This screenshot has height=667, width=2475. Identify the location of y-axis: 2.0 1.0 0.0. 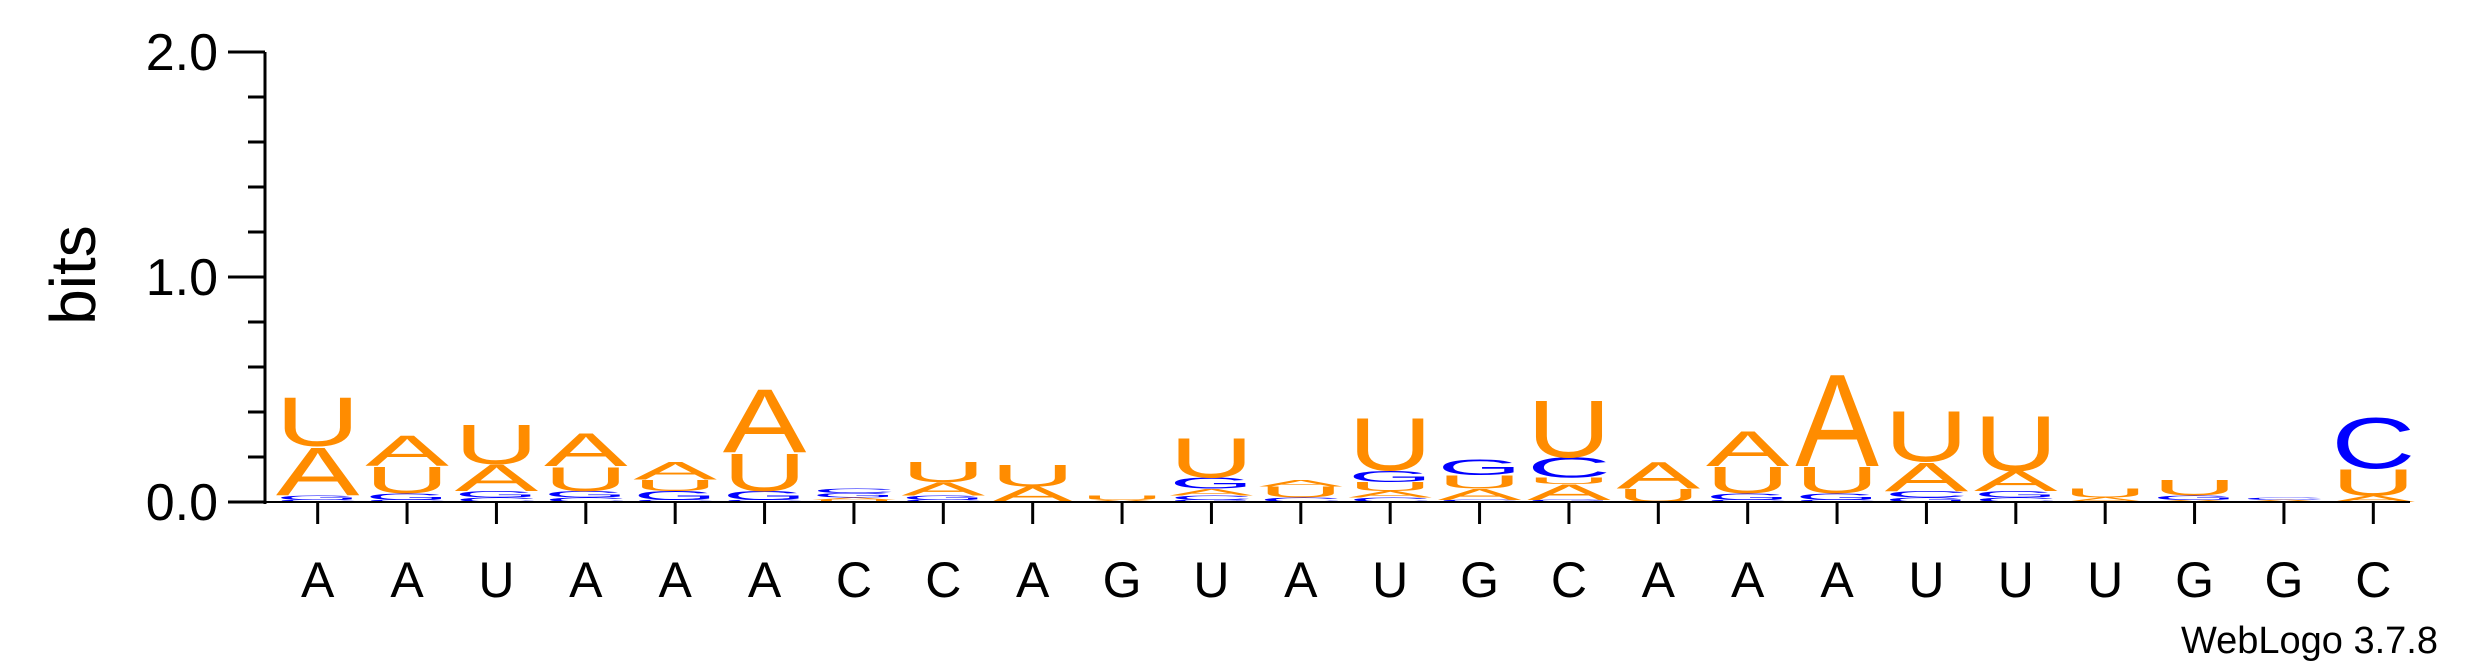
(206, 278).